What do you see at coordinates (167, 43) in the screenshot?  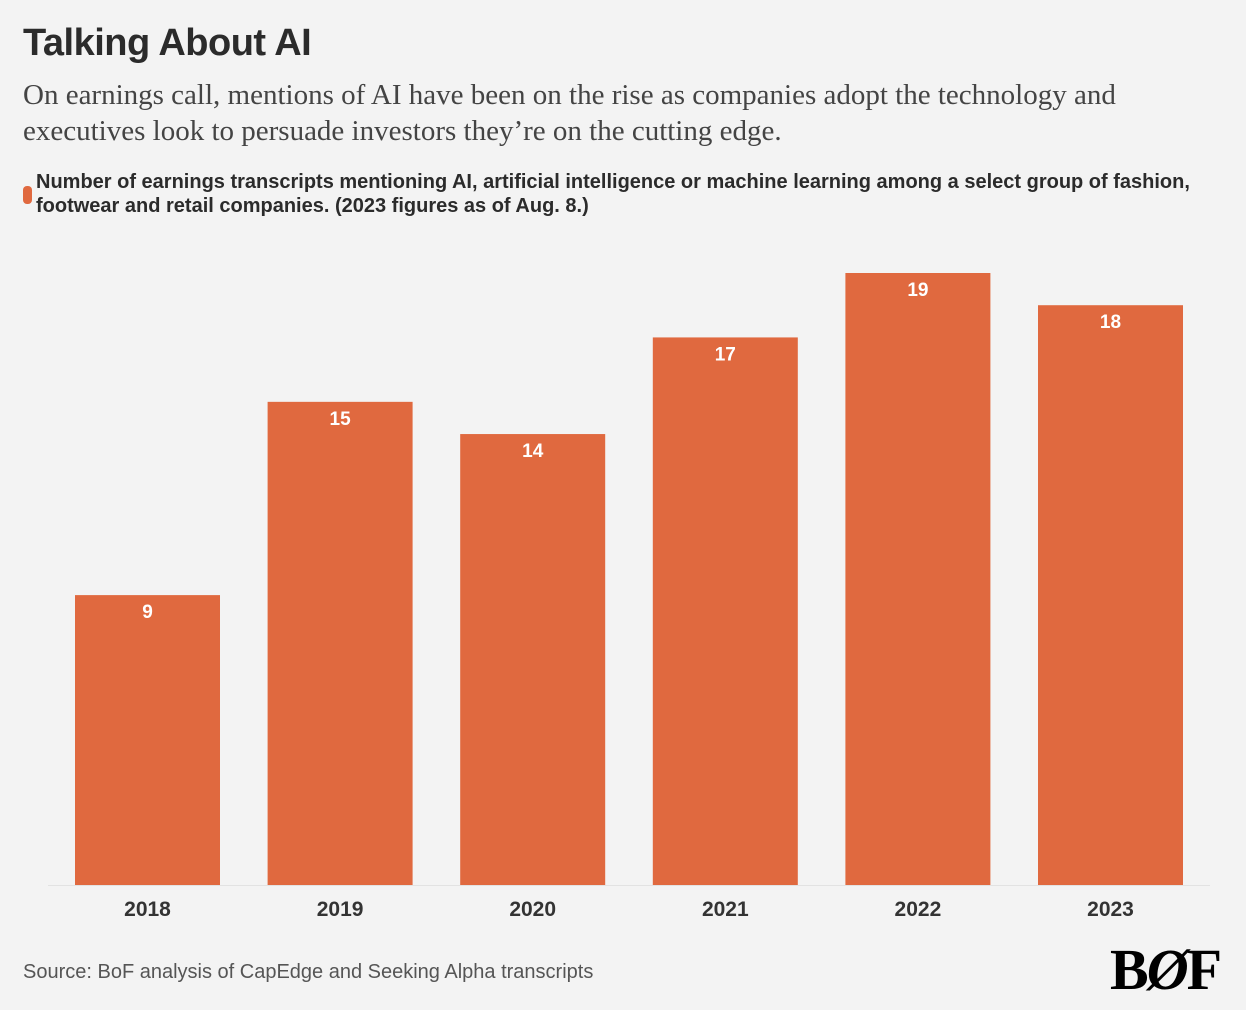 I see `chart-title: Talking About AI` at bounding box center [167, 43].